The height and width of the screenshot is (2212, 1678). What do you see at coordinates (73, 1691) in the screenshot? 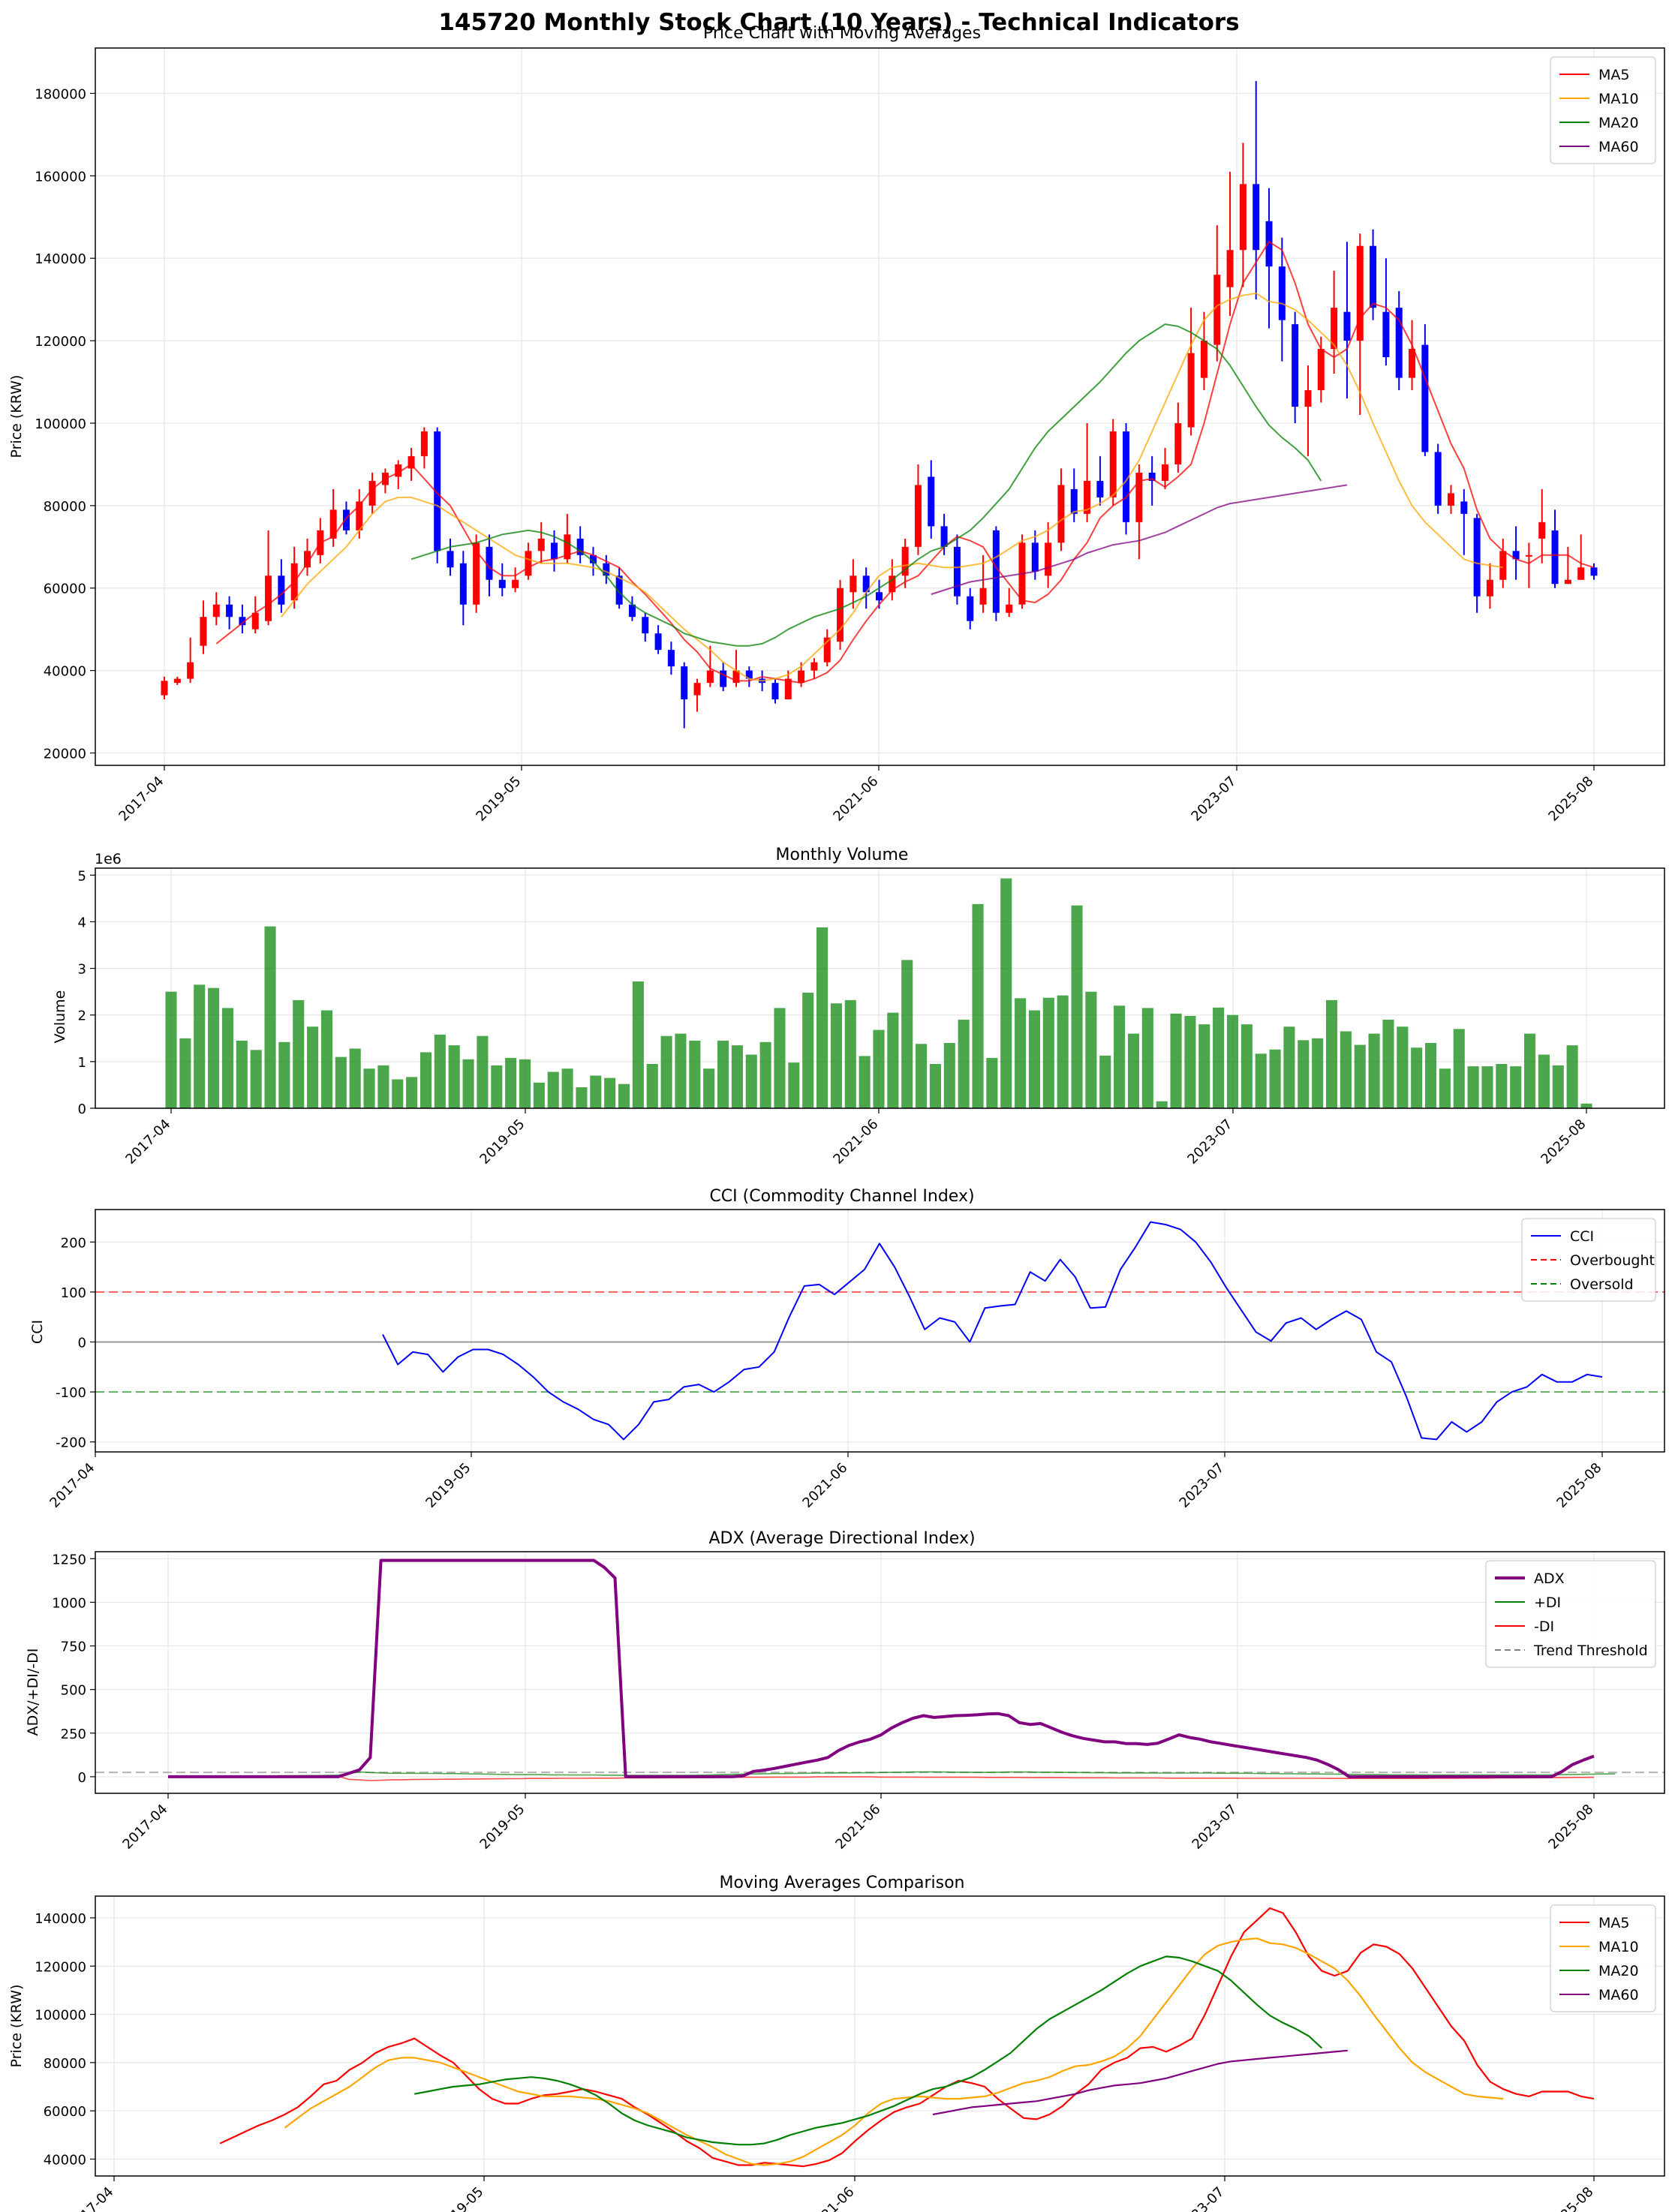
I see `y-tick-label: 500` at bounding box center [73, 1691].